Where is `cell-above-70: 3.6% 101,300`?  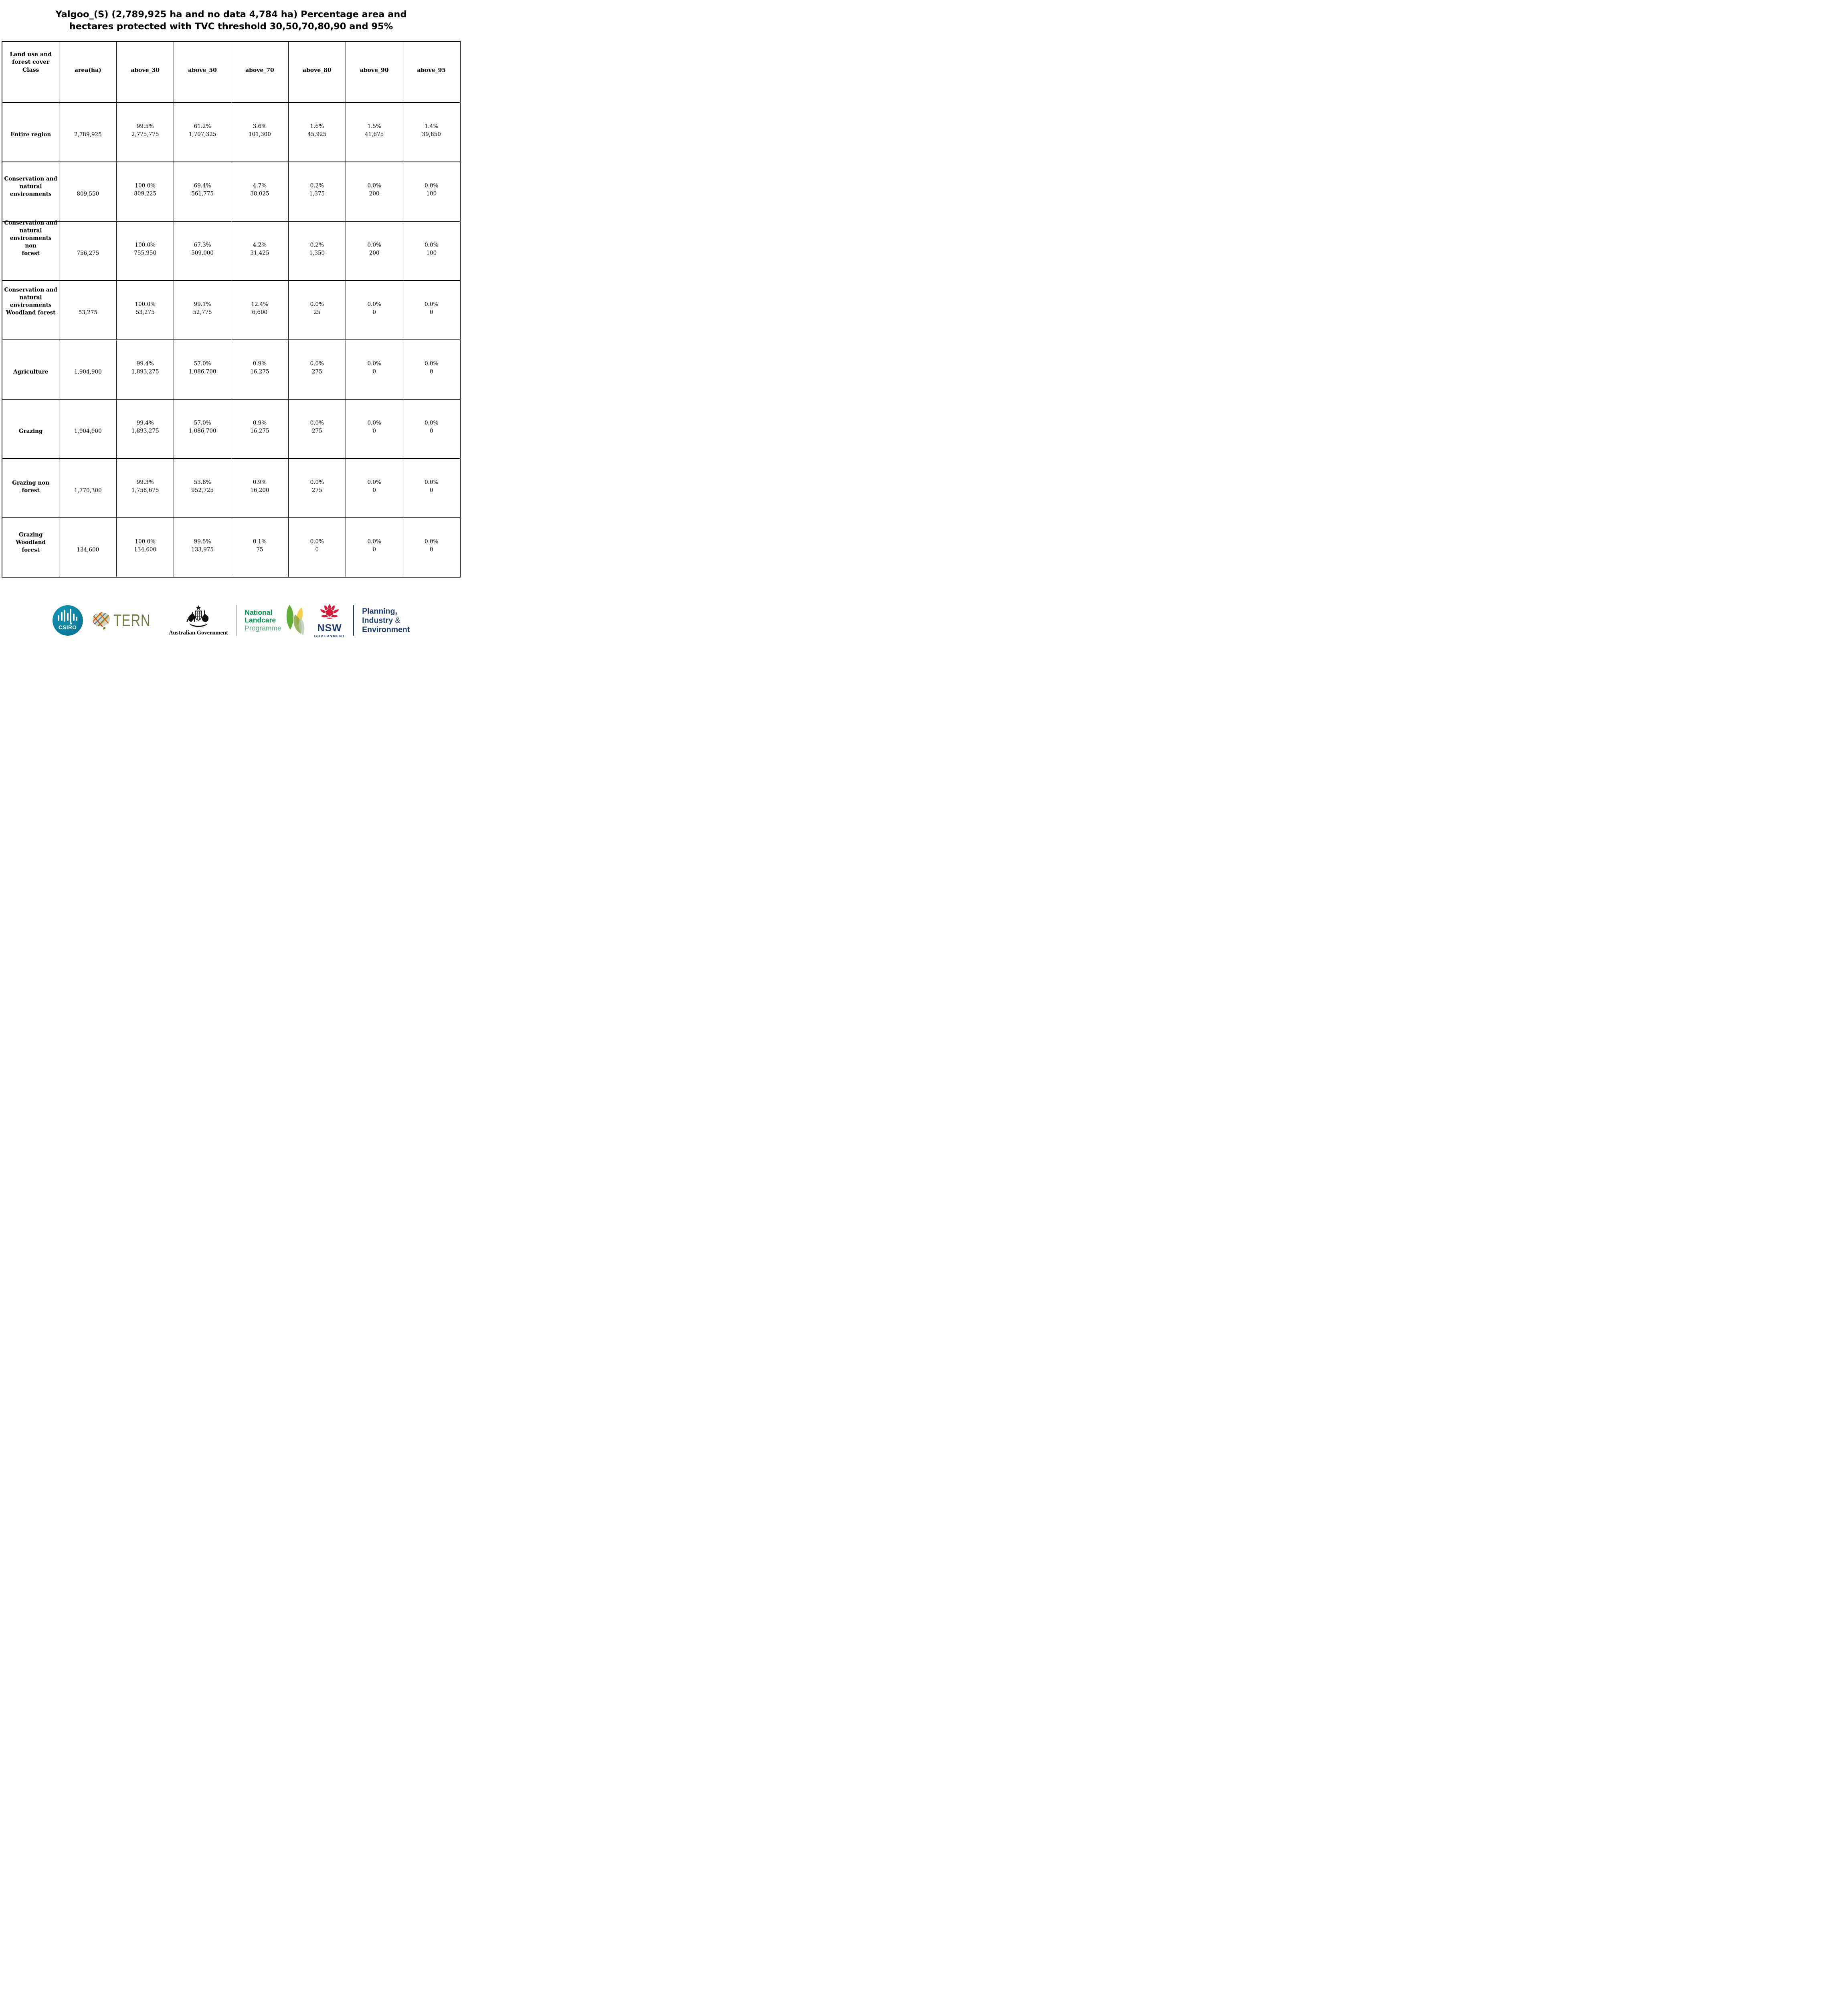 cell-above-70: 3.6% 101,300 is located at coordinates (260, 132).